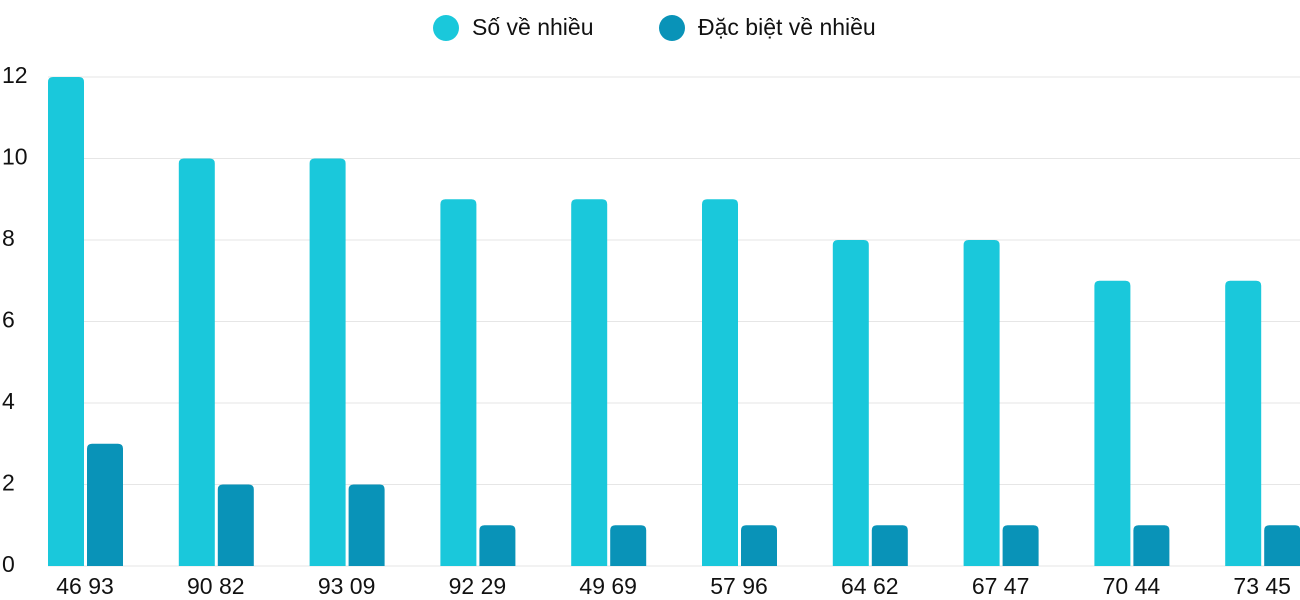 The height and width of the screenshot is (600, 1300). Describe the element at coordinates (1262, 586) in the screenshot. I see `x-tick-label: 73 45` at that location.